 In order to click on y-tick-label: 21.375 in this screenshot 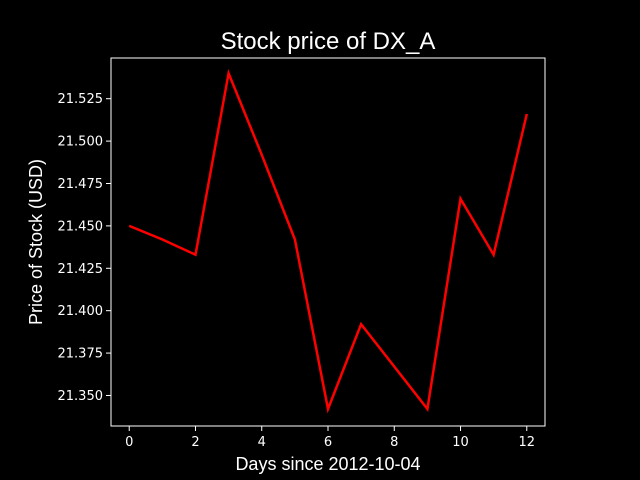, I will do `click(81, 354)`.